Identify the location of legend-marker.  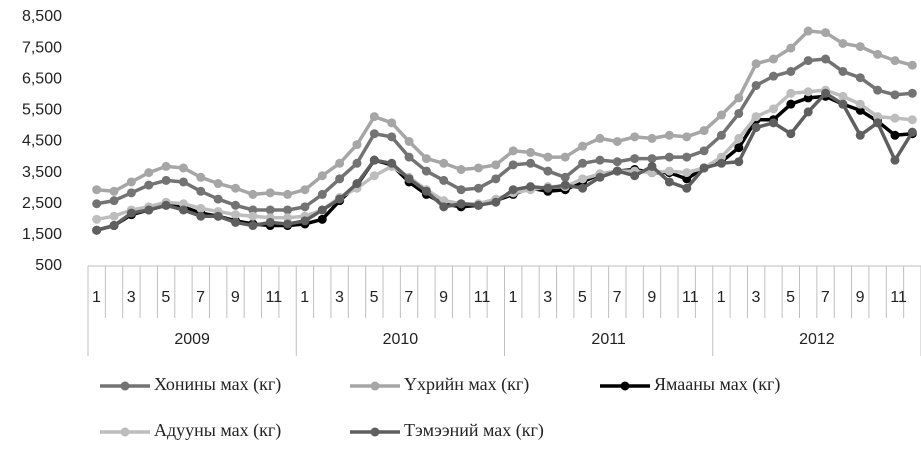
(125, 432).